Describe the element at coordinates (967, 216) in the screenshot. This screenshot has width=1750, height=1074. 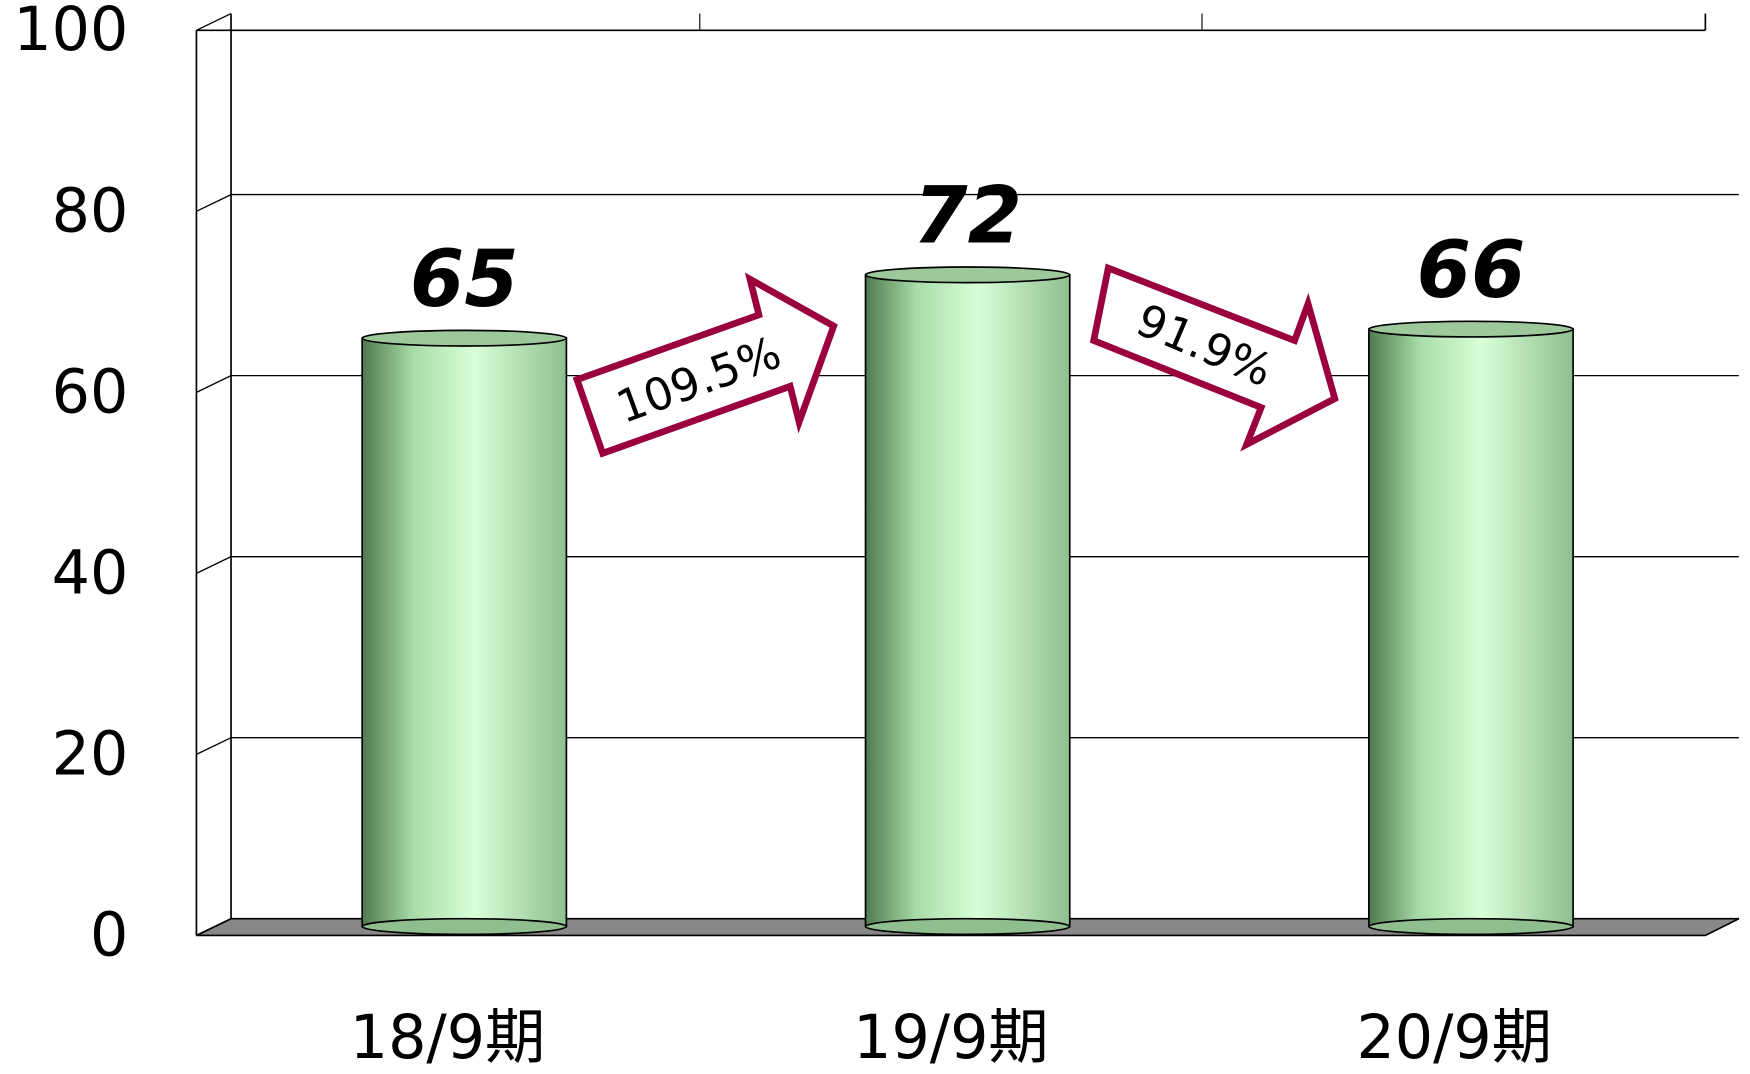
I see `value-label: 72` at that location.